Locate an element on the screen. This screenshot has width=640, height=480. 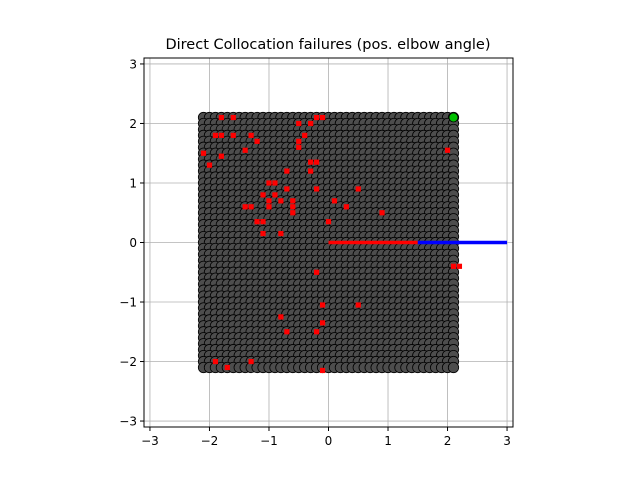
x-tick-label: 2 is located at coordinates (448, 441).